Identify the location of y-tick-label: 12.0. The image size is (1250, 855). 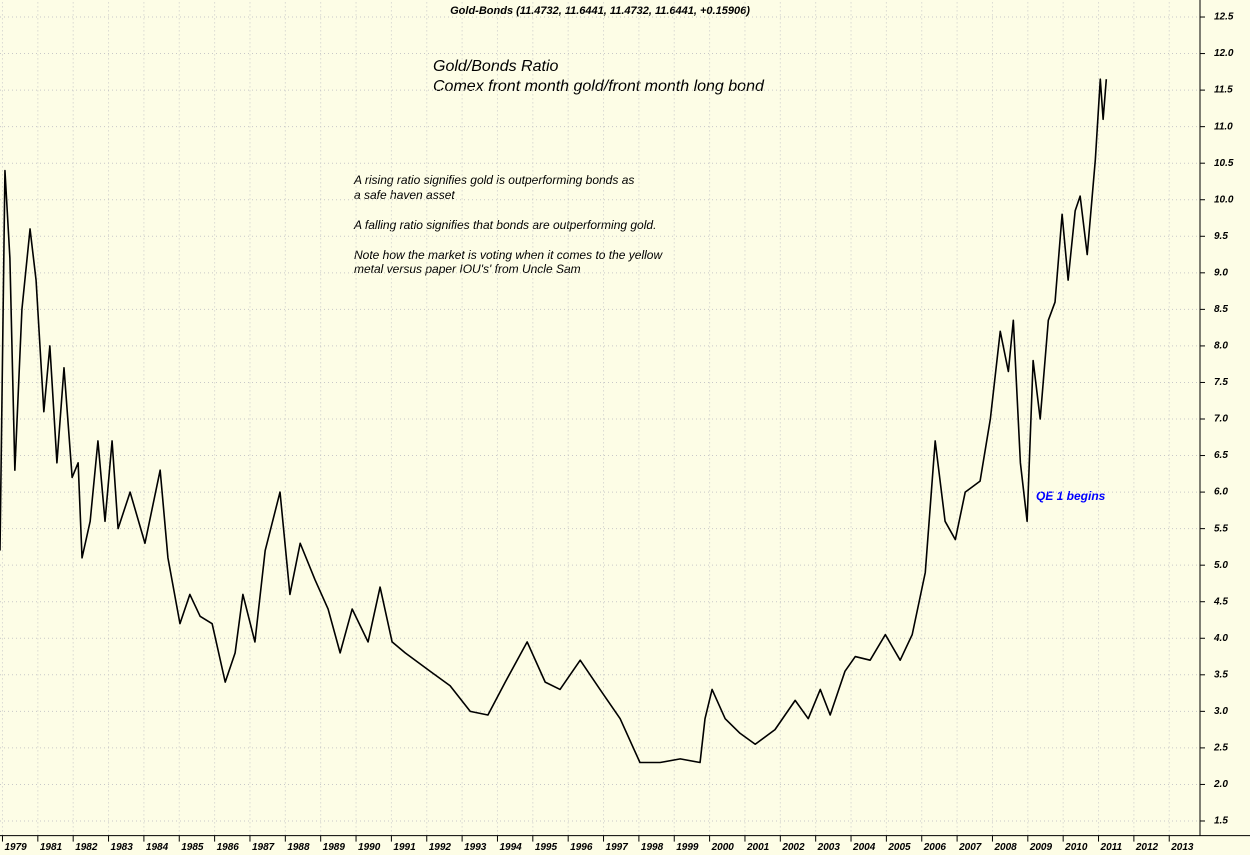
(1224, 53).